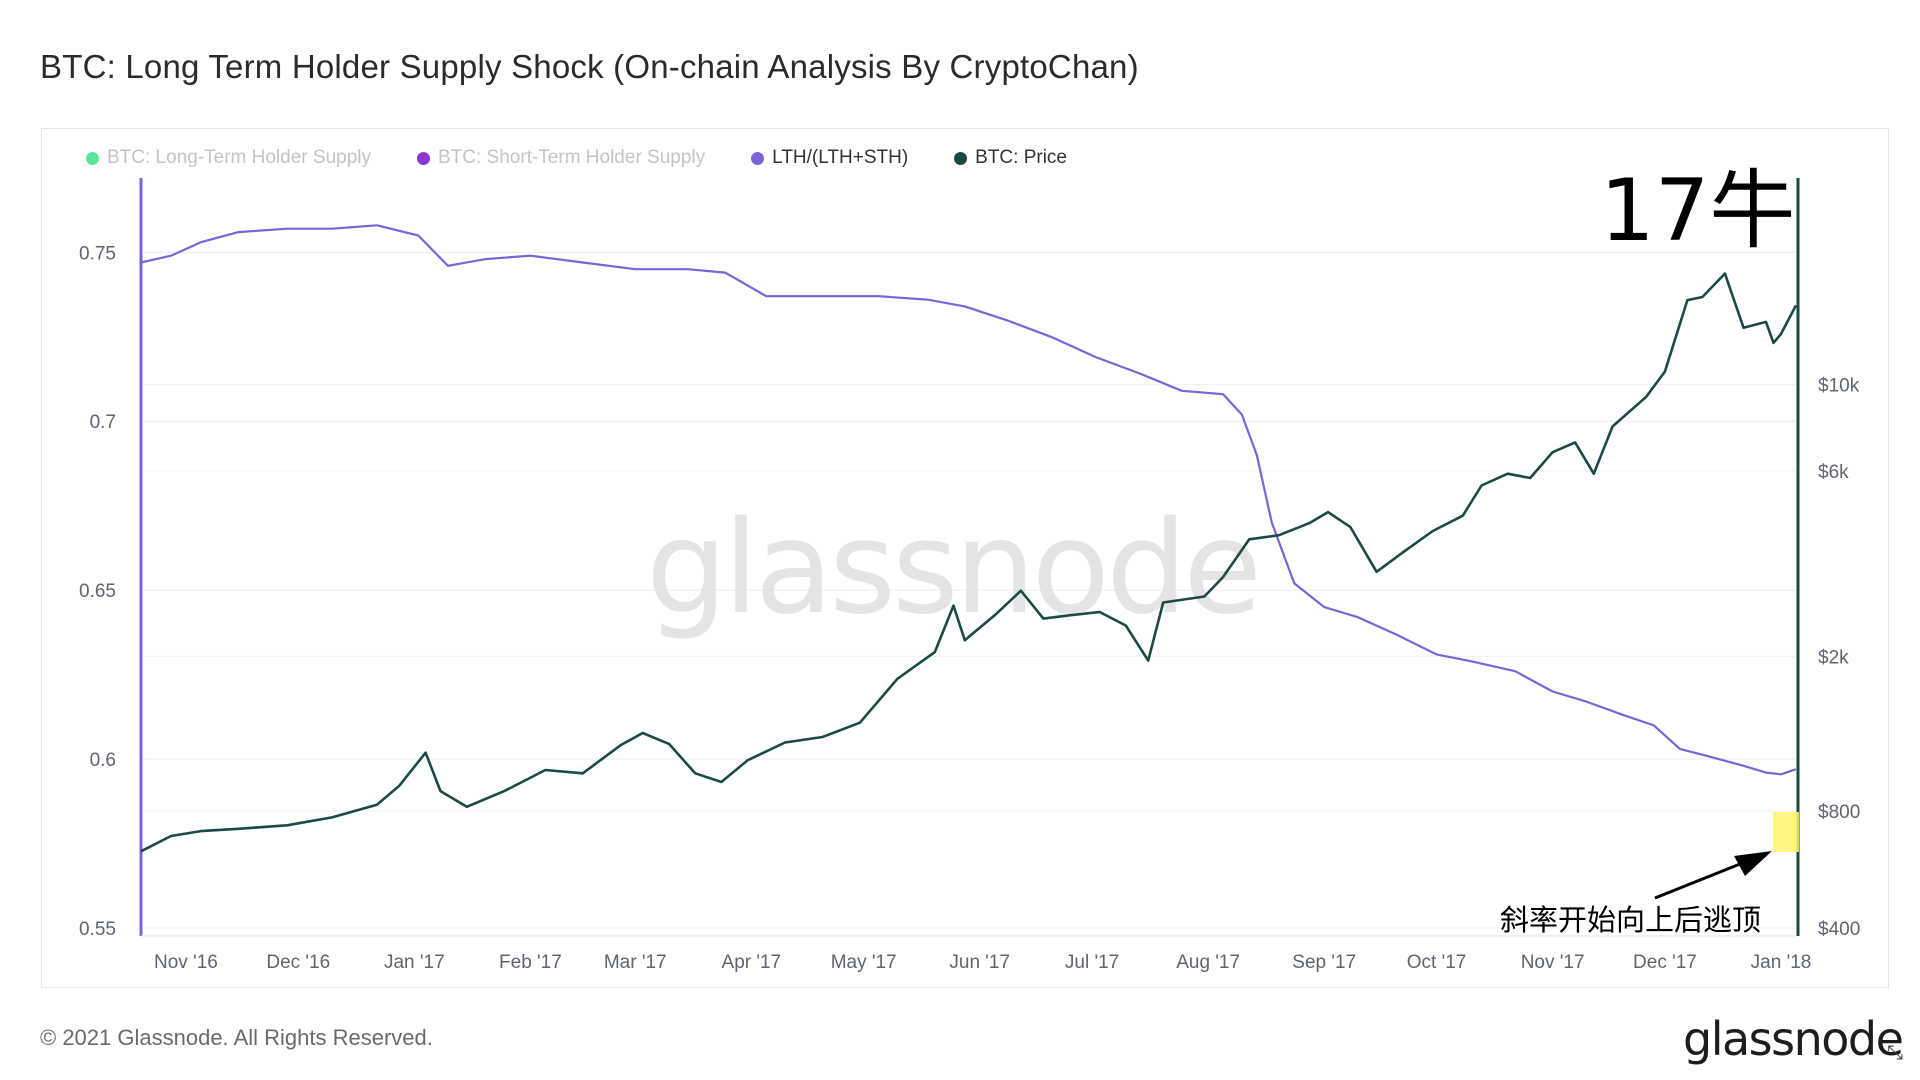 The height and width of the screenshot is (1080, 1920). What do you see at coordinates (1092, 962) in the screenshot?
I see `x-tick-label: Jul '17` at bounding box center [1092, 962].